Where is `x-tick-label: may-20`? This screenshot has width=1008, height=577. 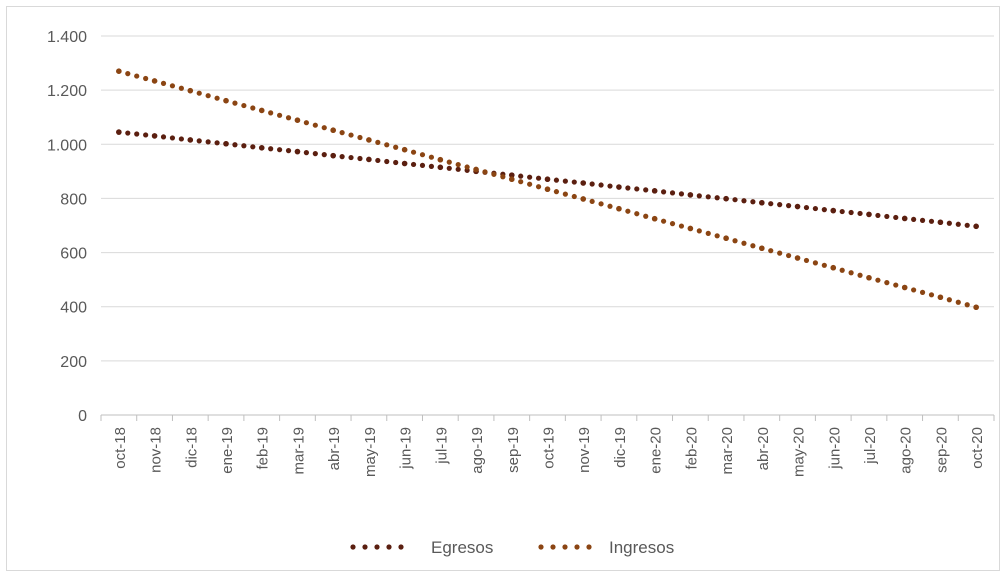
x-tick-label: may-20 is located at coordinates (799, 452).